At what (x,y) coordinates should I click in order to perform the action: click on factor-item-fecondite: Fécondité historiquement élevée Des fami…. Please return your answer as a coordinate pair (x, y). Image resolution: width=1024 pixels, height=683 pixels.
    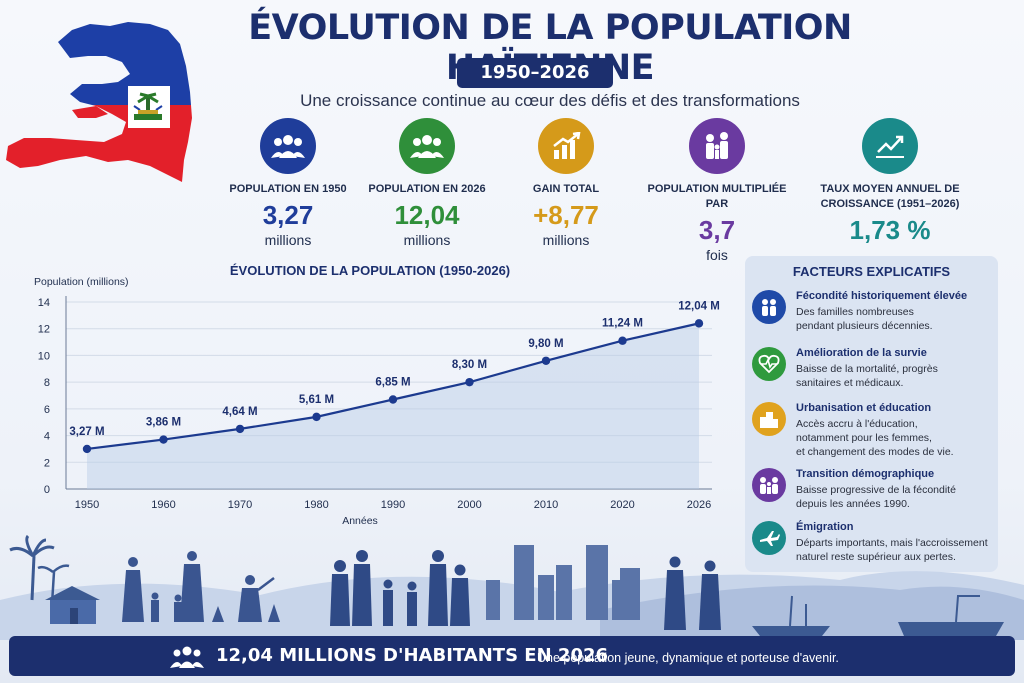
    Looking at the image, I should click on (874, 311).